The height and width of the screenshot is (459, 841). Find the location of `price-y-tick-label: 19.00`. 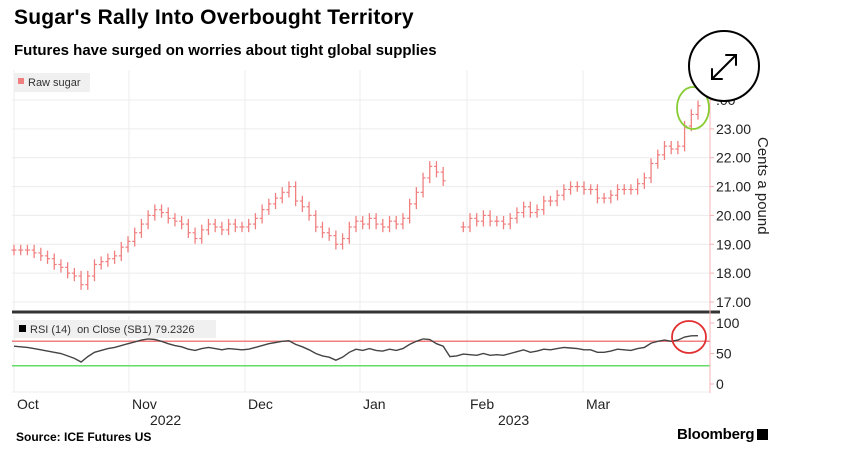

price-y-tick-label: 19.00 is located at coordinates (733, 244).